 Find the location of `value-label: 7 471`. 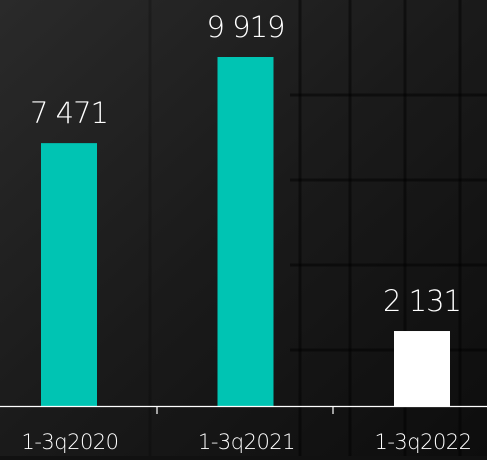

value-label: 7 471 is located at coordinates (69, 113).